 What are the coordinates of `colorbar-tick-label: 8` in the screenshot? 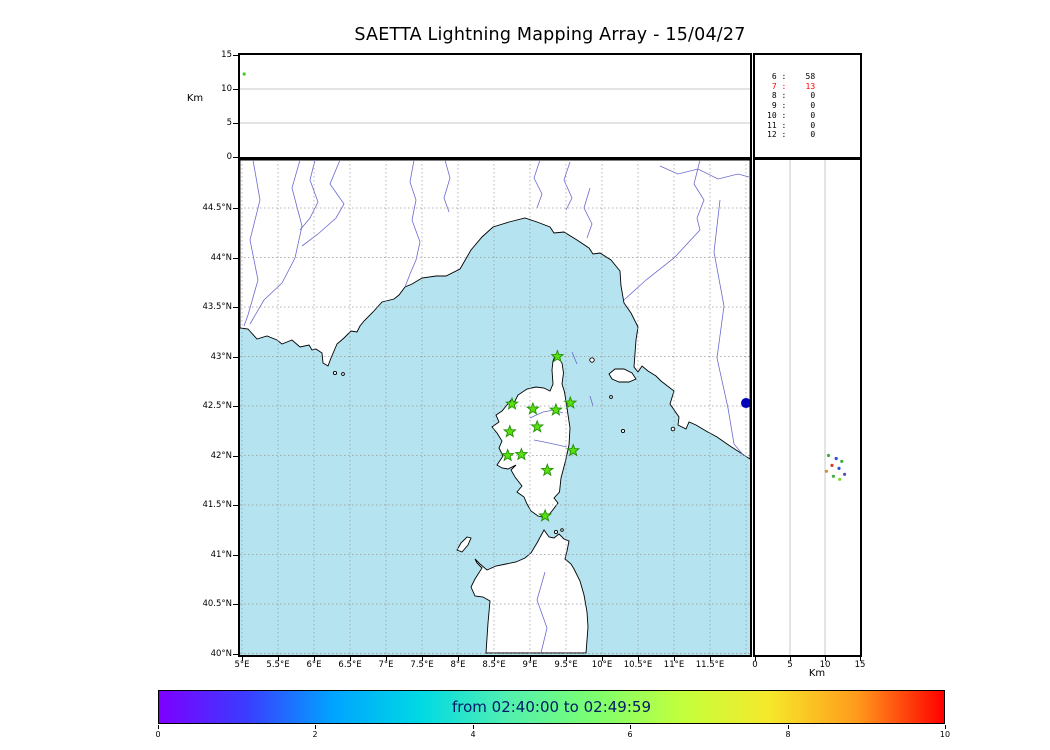 It's located at (788, 734).